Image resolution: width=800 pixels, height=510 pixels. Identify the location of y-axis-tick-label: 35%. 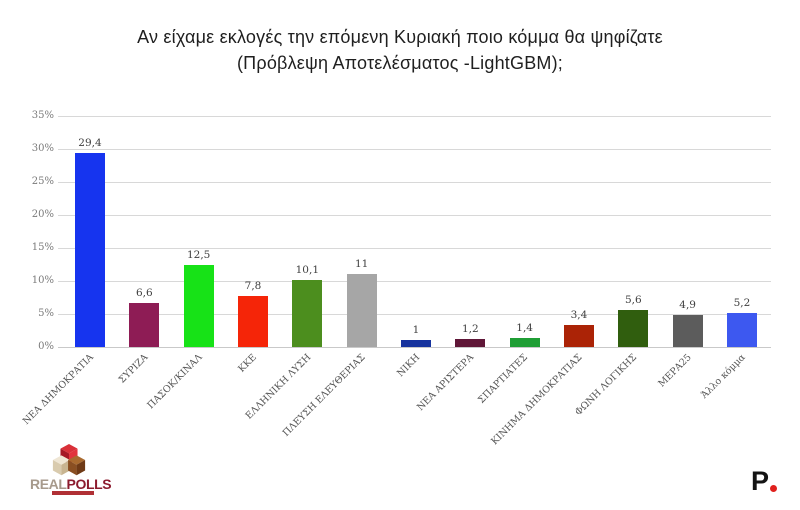
(42, 115).